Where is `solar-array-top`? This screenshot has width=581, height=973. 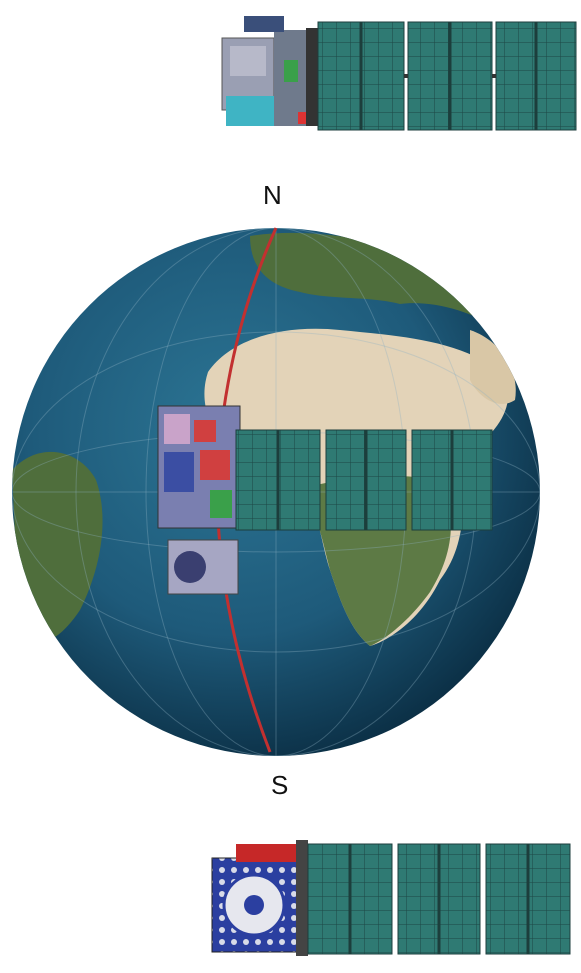 solar-array-top is located at coordinates (447, 76).